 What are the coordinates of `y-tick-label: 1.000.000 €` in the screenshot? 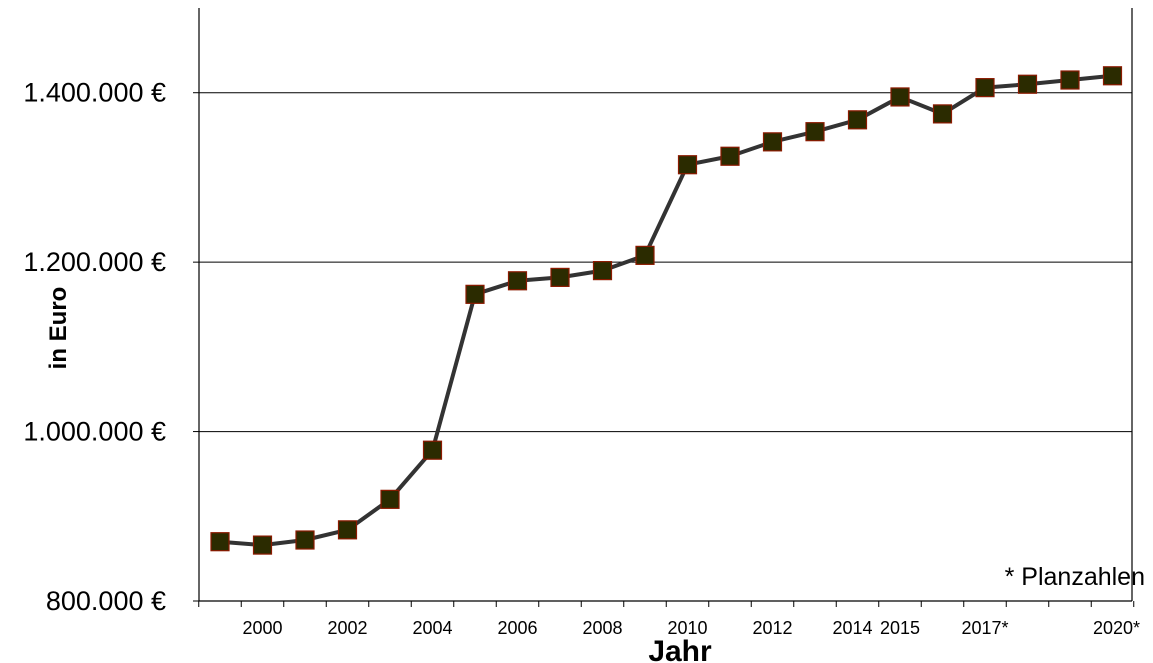 It's located at (94, 432).